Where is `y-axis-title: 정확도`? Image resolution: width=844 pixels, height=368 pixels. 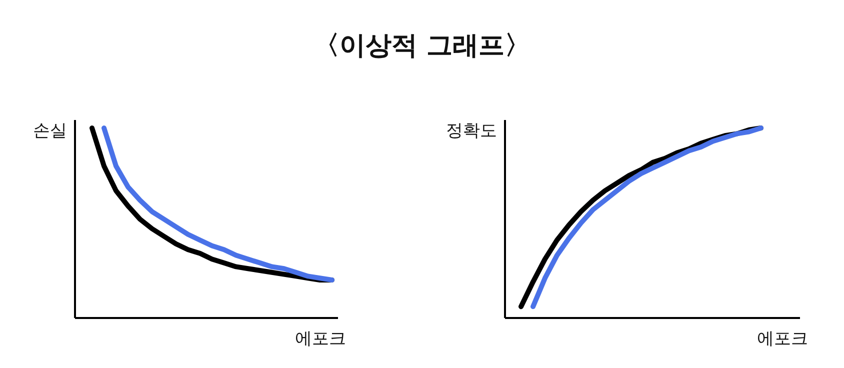 y-axis-title: 정확도 is located at coordinates (471, 131).